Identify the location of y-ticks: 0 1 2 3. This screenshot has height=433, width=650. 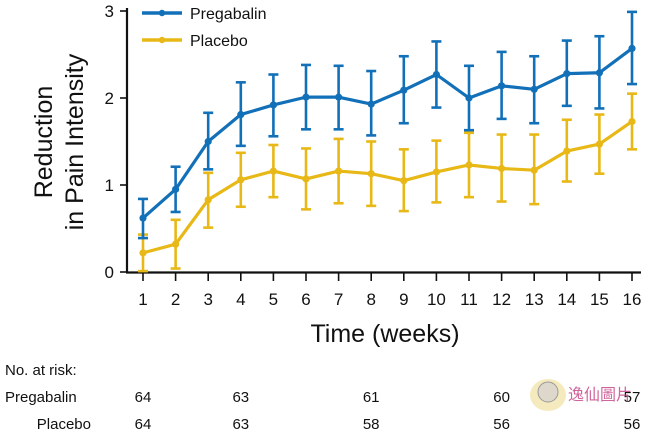
(116, 142).